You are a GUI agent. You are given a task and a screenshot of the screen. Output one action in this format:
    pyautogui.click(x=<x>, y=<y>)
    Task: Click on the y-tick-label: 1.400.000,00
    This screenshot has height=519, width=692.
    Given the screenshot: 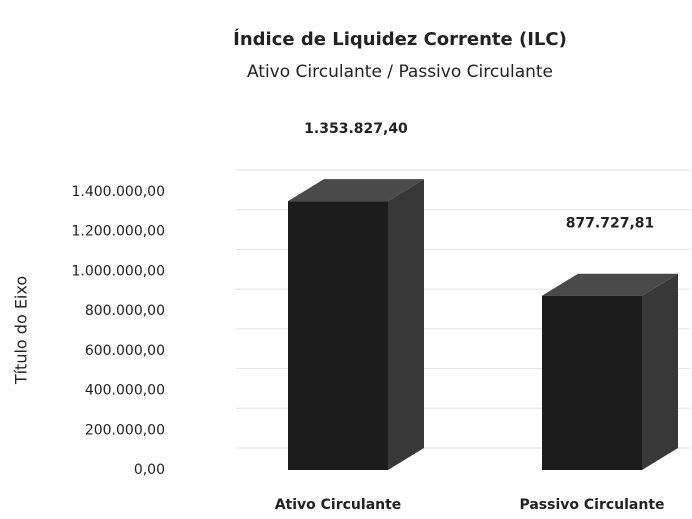 What is the action you would take?
    pyautogui.click(x=118, y=192)
    